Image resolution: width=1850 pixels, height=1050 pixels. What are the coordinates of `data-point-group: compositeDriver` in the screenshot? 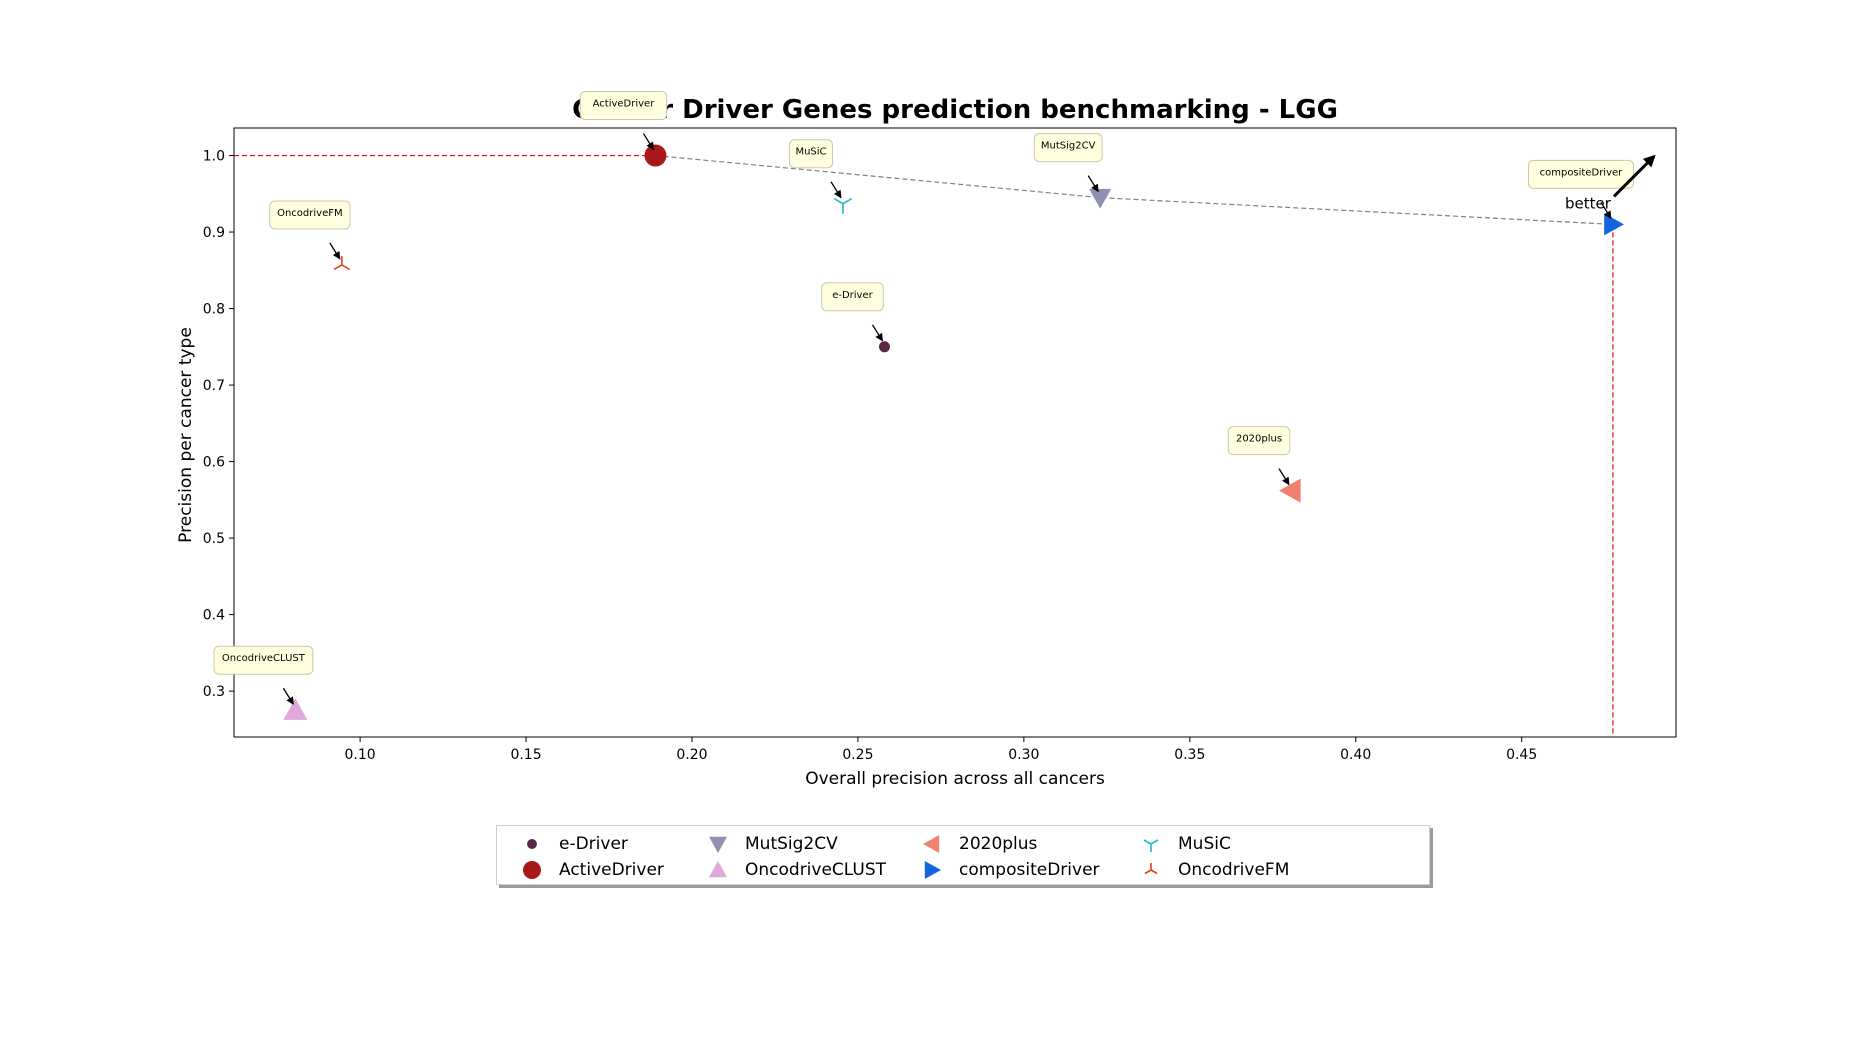 It's located at (1580, 197).